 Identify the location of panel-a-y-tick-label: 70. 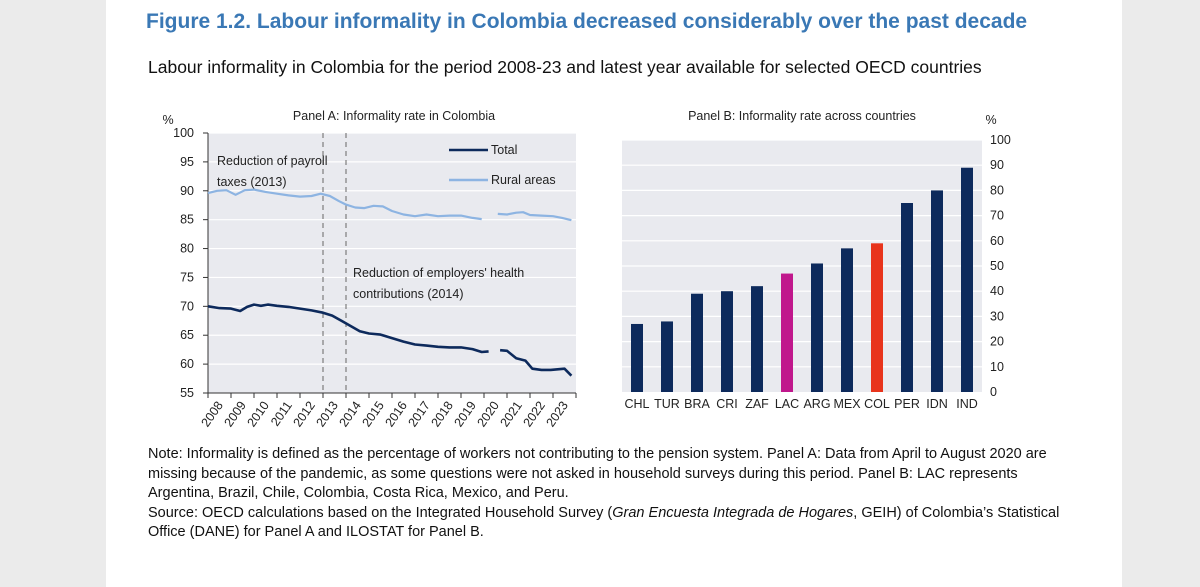
(187, 306).